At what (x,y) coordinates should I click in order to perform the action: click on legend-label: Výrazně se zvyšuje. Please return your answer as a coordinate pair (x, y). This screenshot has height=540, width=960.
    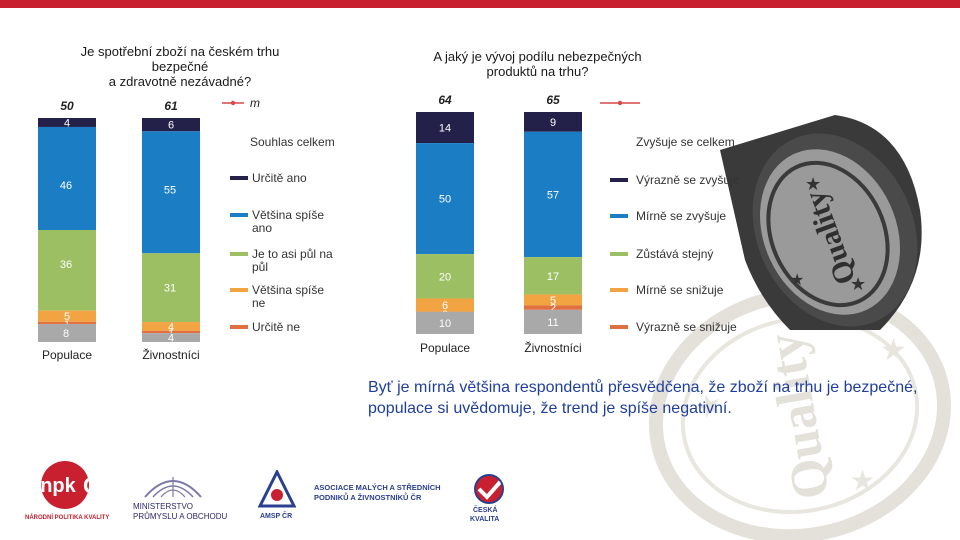
    Looking at the image, I should click on (688, 180).